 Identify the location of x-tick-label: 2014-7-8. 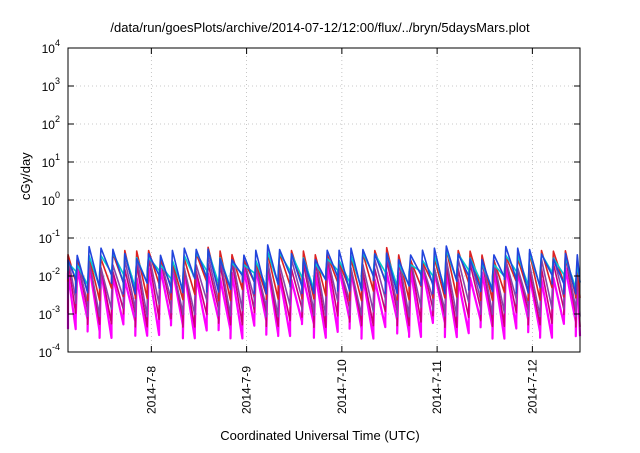
(151, 390).